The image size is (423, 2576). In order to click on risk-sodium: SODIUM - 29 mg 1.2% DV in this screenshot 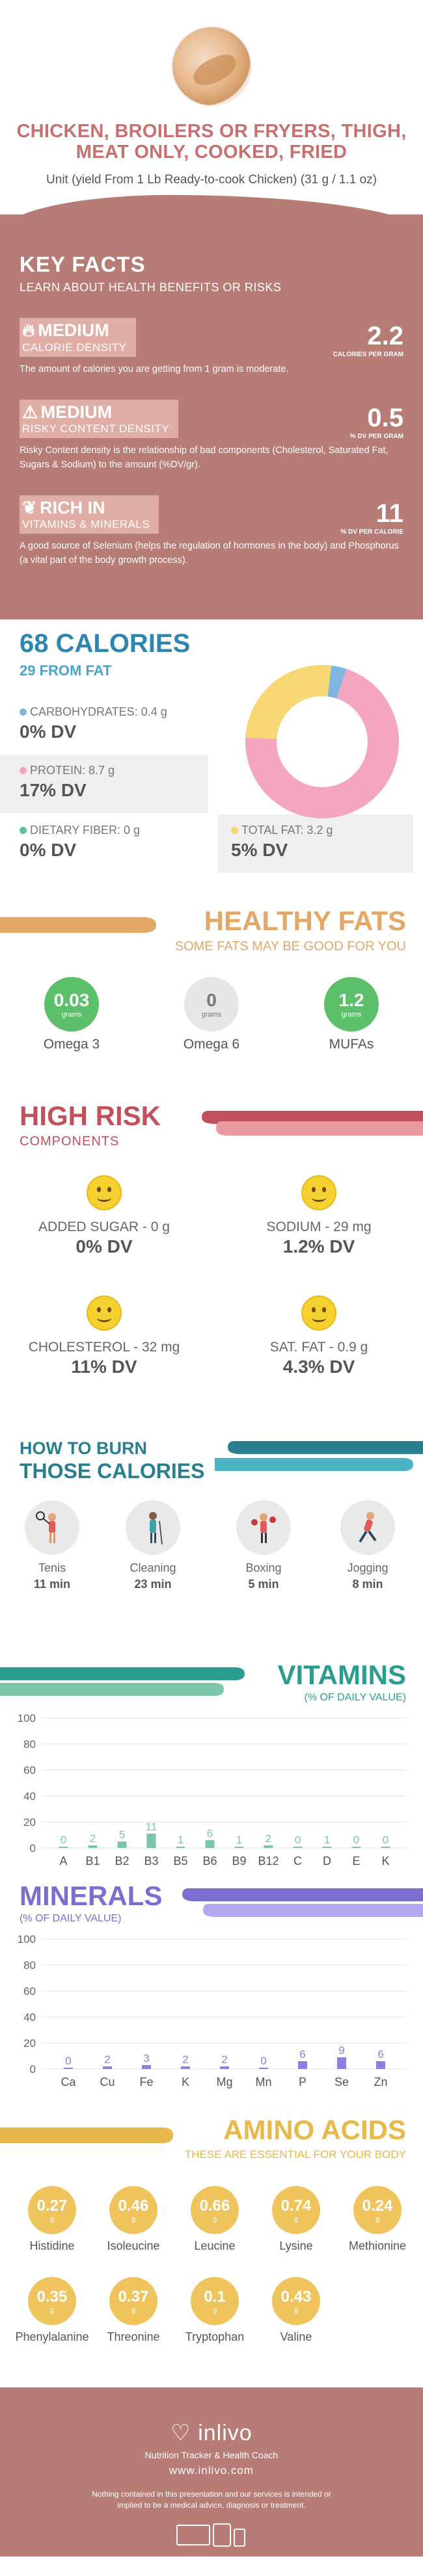, I will do `click(318, 1216)`.